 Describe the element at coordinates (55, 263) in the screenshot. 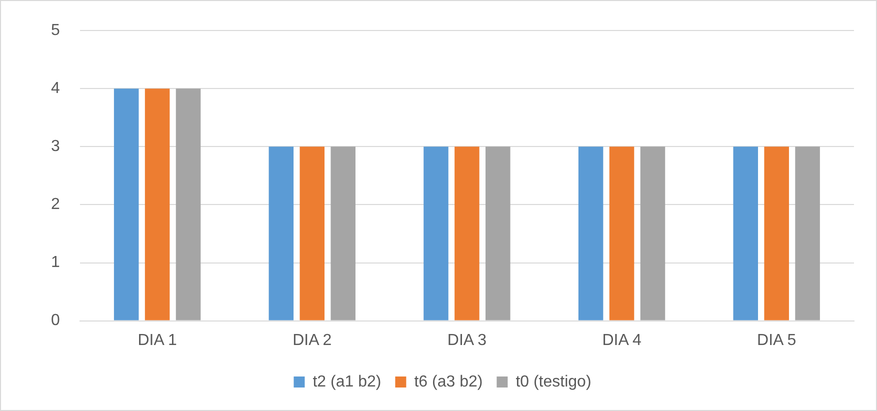

I see `y-tick-label: 1` at that location.